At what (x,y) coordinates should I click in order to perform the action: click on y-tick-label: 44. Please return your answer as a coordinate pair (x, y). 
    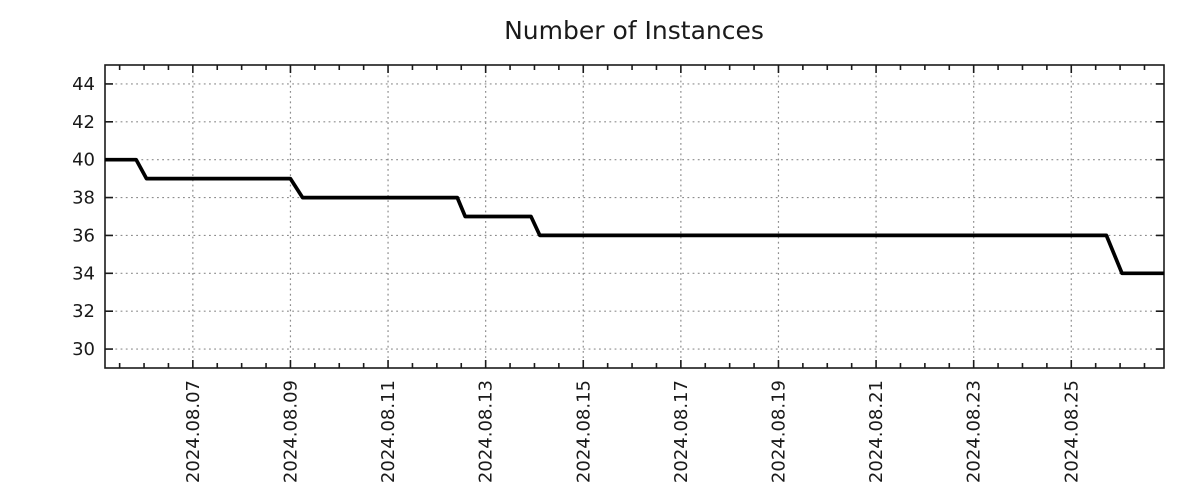
    Looking at the image, I should click on (83, 84).